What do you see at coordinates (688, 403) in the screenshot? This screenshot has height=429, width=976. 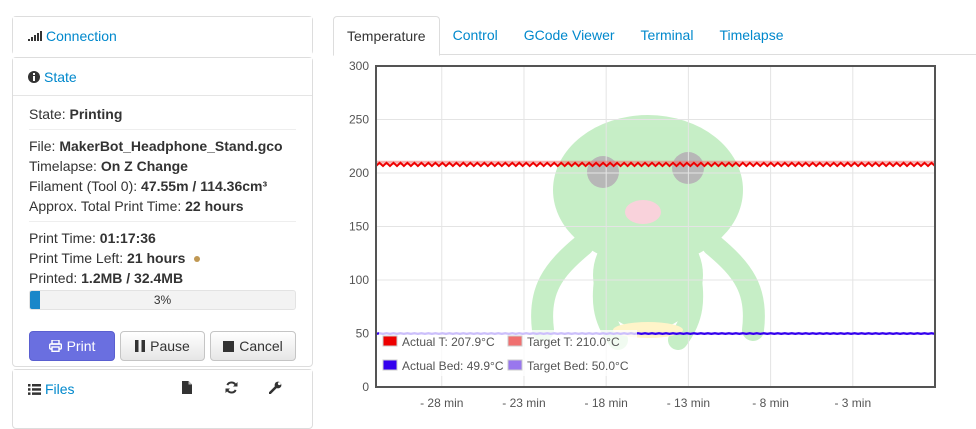 I see `x-tick-label: - 13 min` at bounding box center [688, 403].